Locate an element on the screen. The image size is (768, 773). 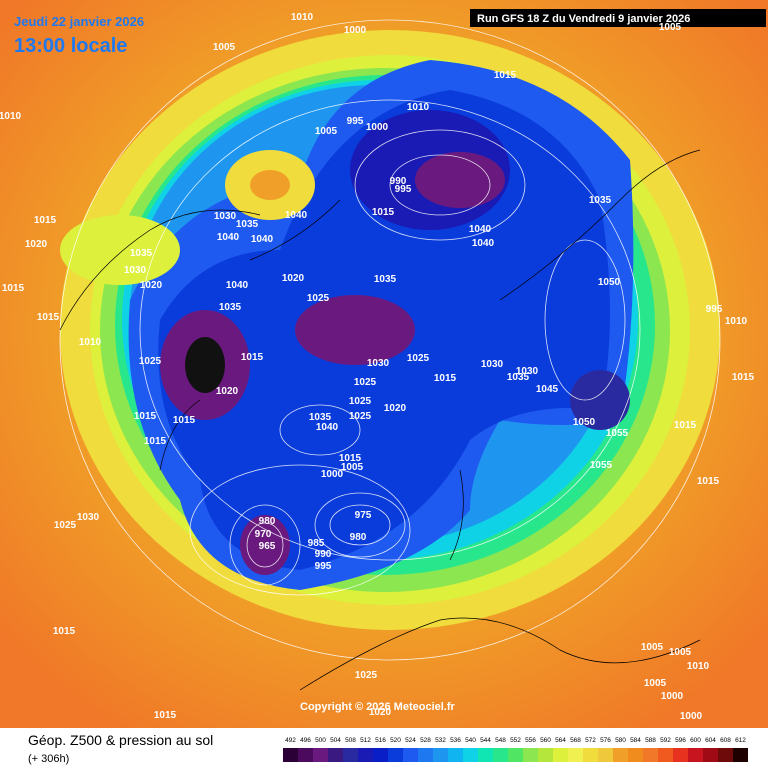
isobar-label: 970 is located at coordinates (263, 534).